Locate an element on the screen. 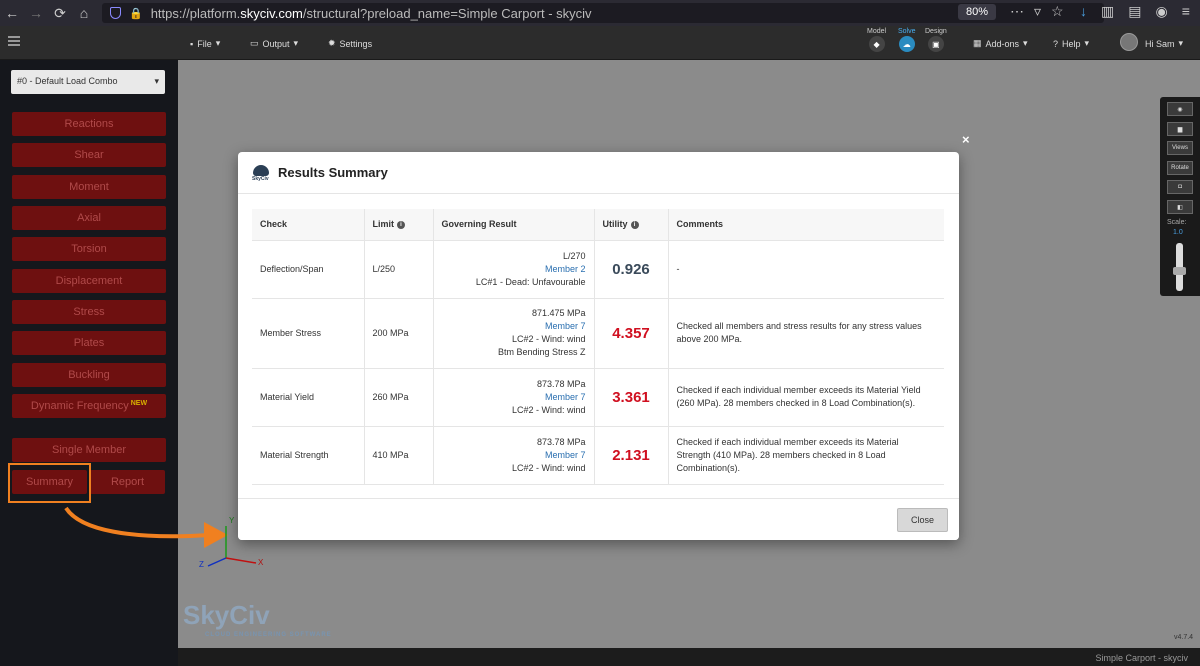  skyciv-logo-icon: SkyCiv is located at coordinates (261, 173).